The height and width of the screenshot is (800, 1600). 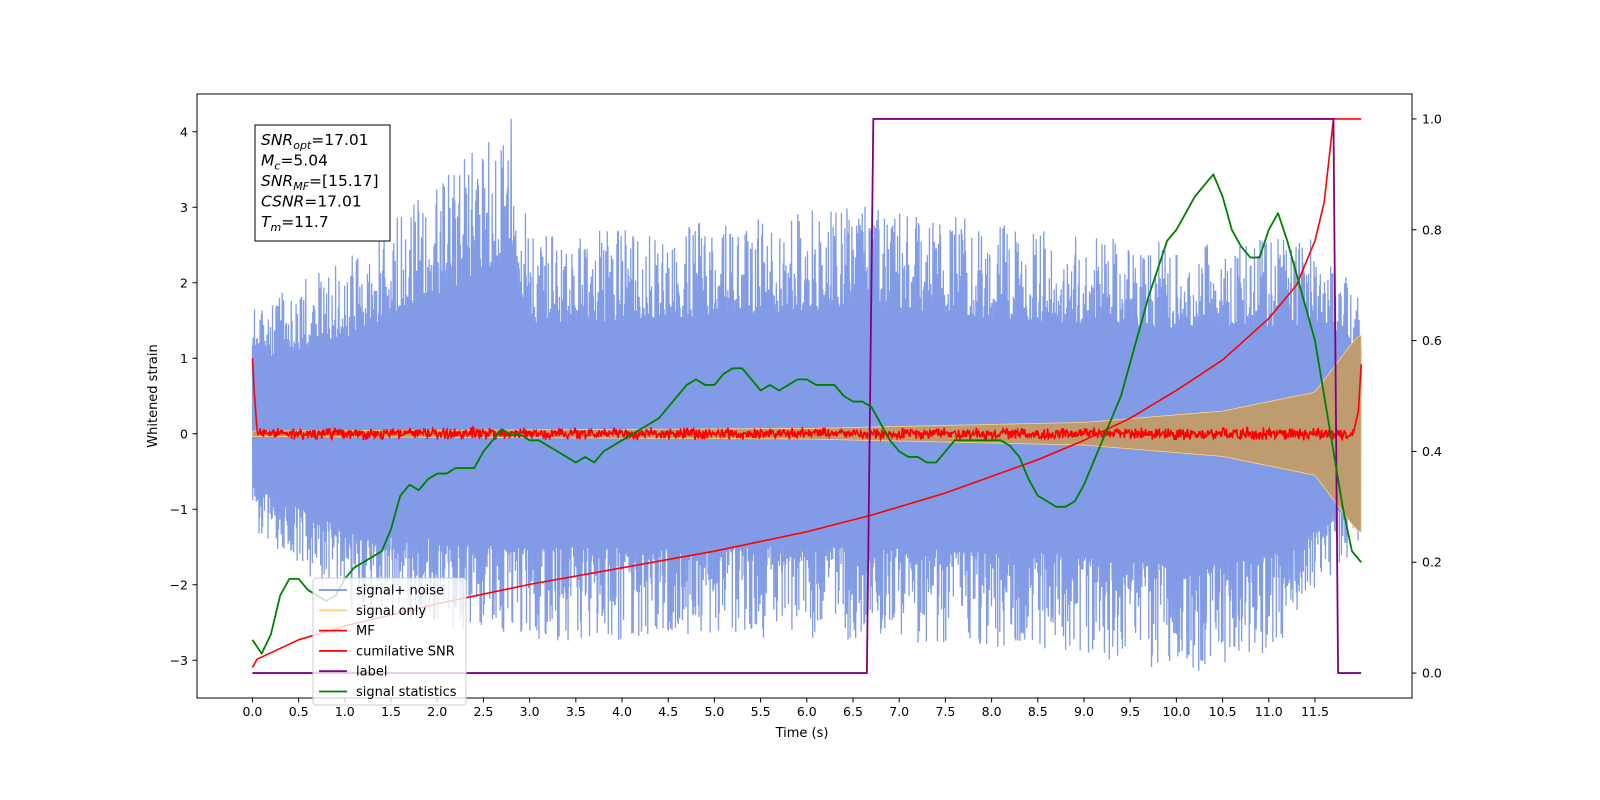 I want to click on x-tick-label: 11.5, so click(x=1315, y=711).